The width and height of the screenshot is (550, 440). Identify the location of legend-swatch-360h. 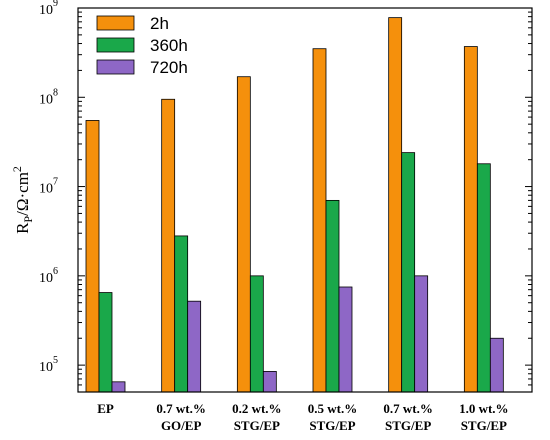
(115, 45).